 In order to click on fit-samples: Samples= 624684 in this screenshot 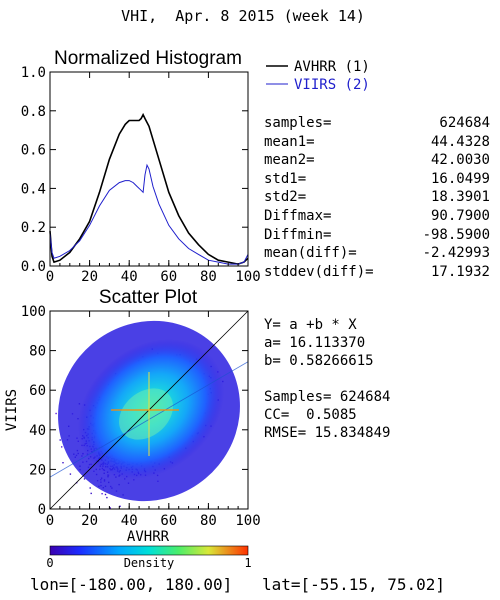, I will do `click(327, 397)`.